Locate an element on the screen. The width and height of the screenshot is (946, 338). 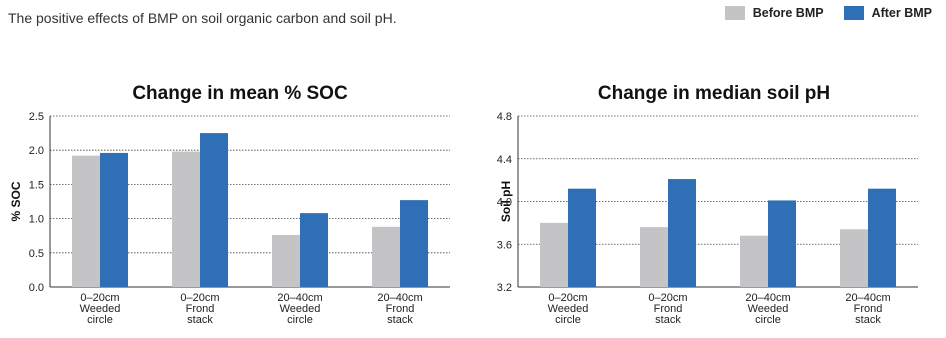
legend-item-after: After BMP is located at coordinates (887, 13).